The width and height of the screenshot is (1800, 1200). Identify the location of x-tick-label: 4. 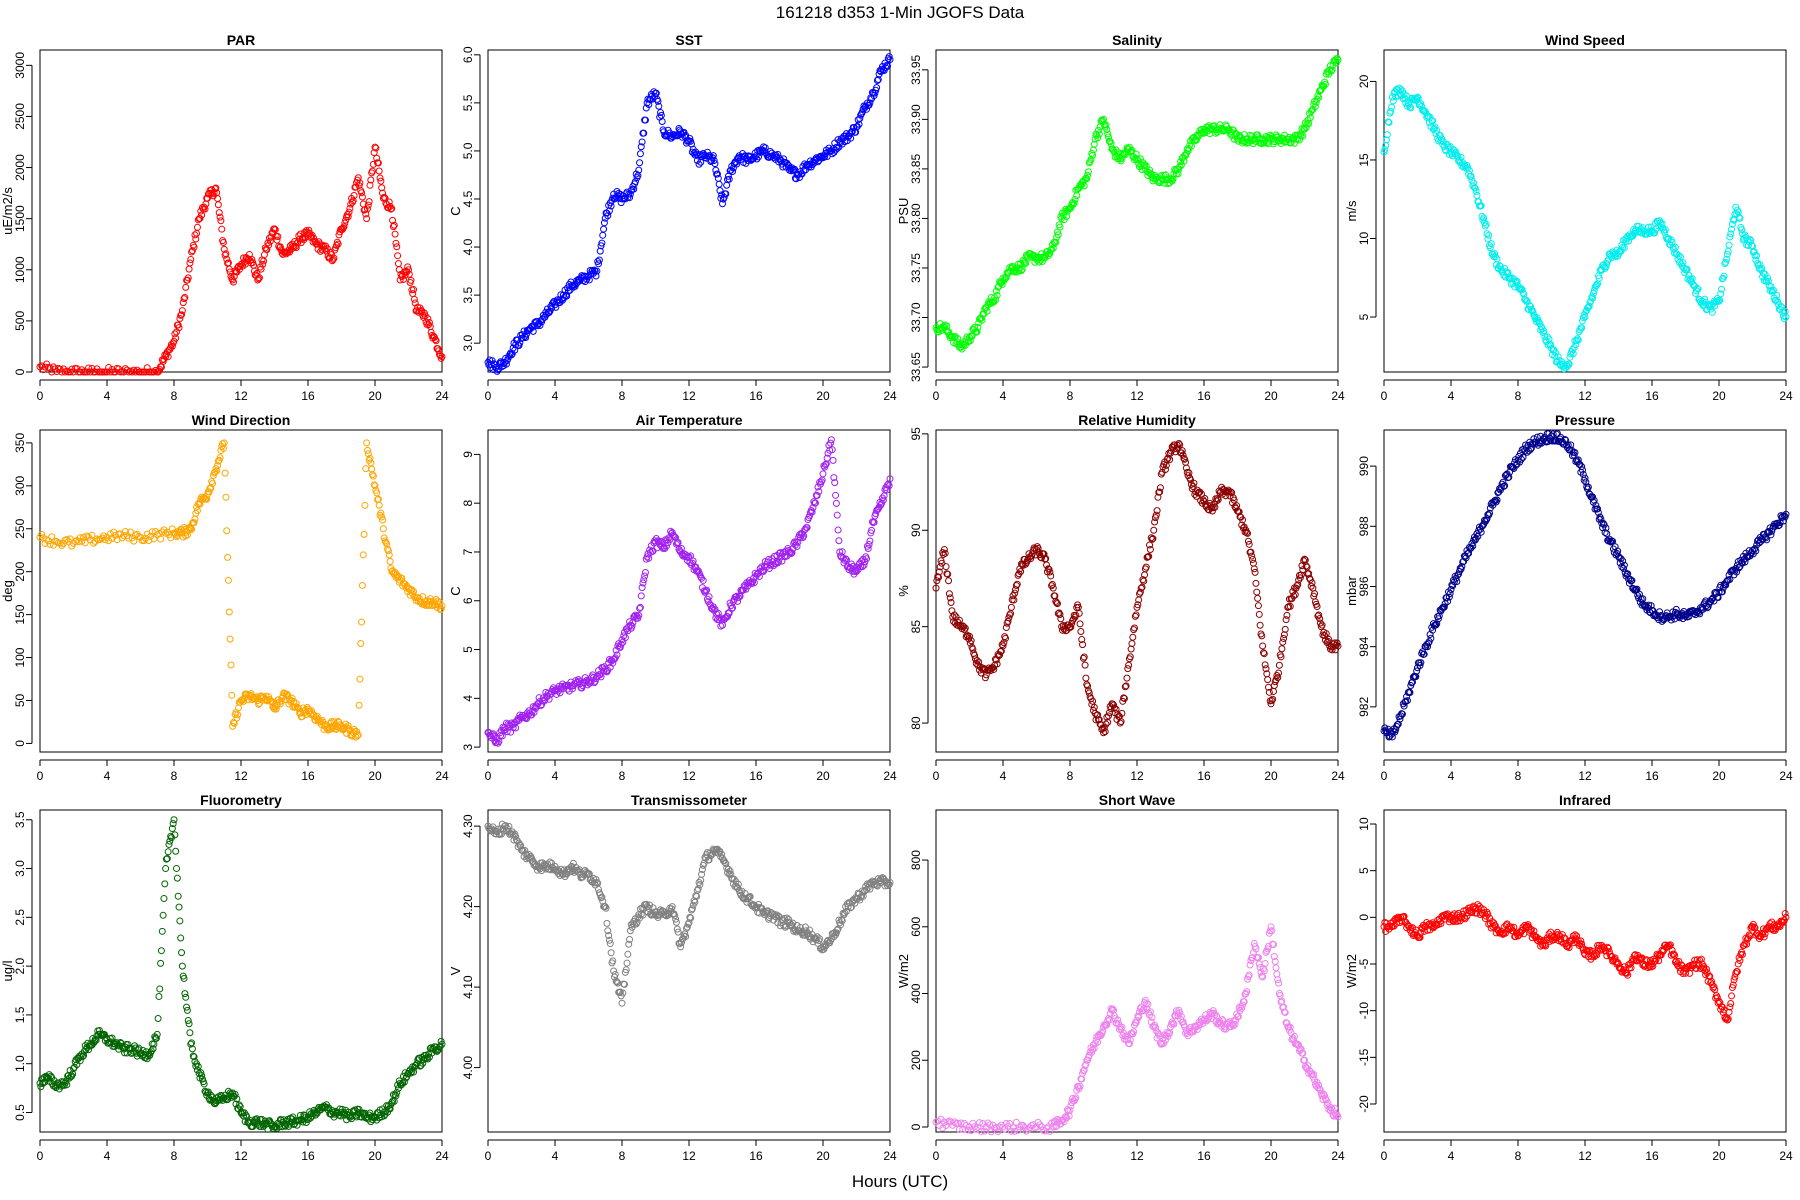
(1451, 396).